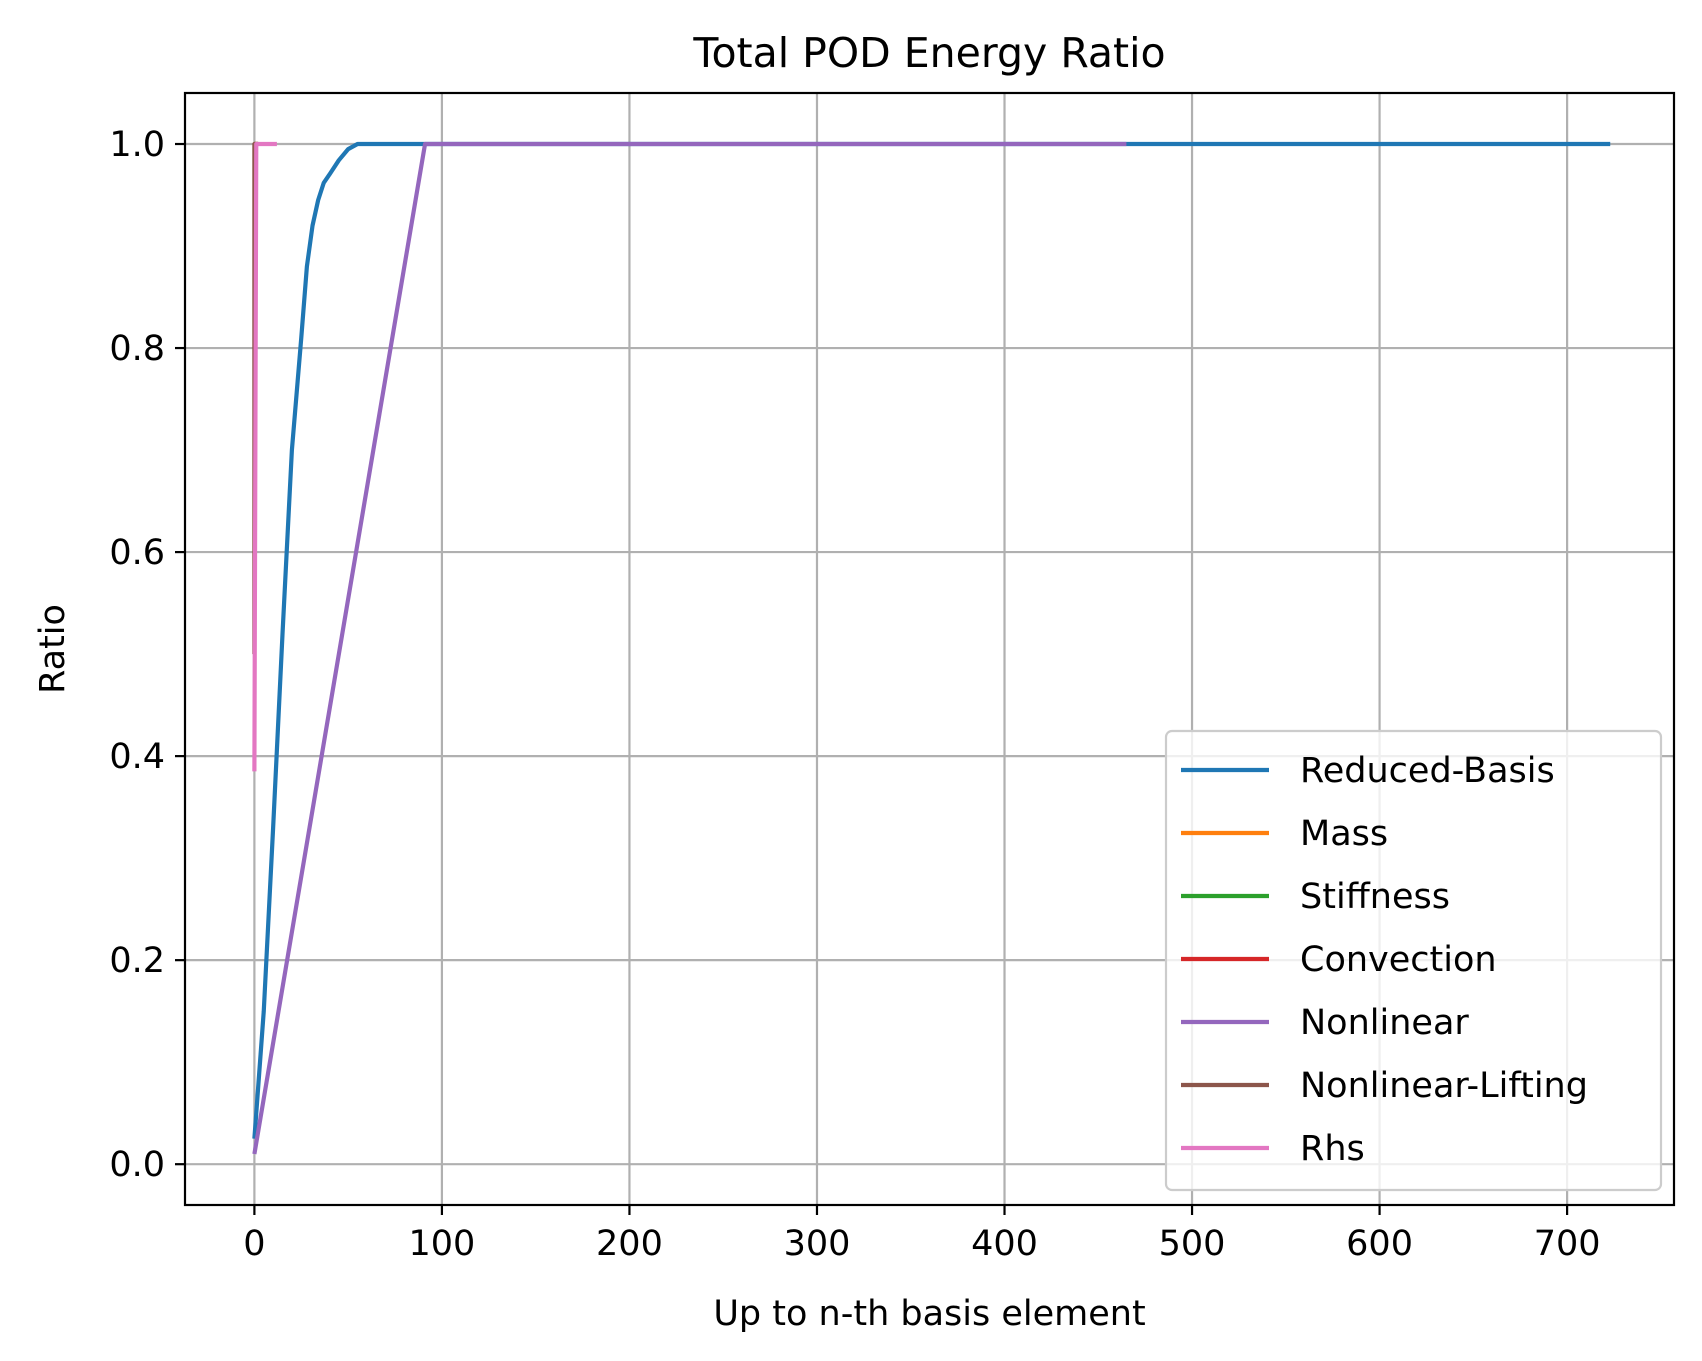 This screenshot has height=1361, width=1702. Describe the element at coordinates (264, 456) in the screenshot. I see `series-line-rhs` at that location.